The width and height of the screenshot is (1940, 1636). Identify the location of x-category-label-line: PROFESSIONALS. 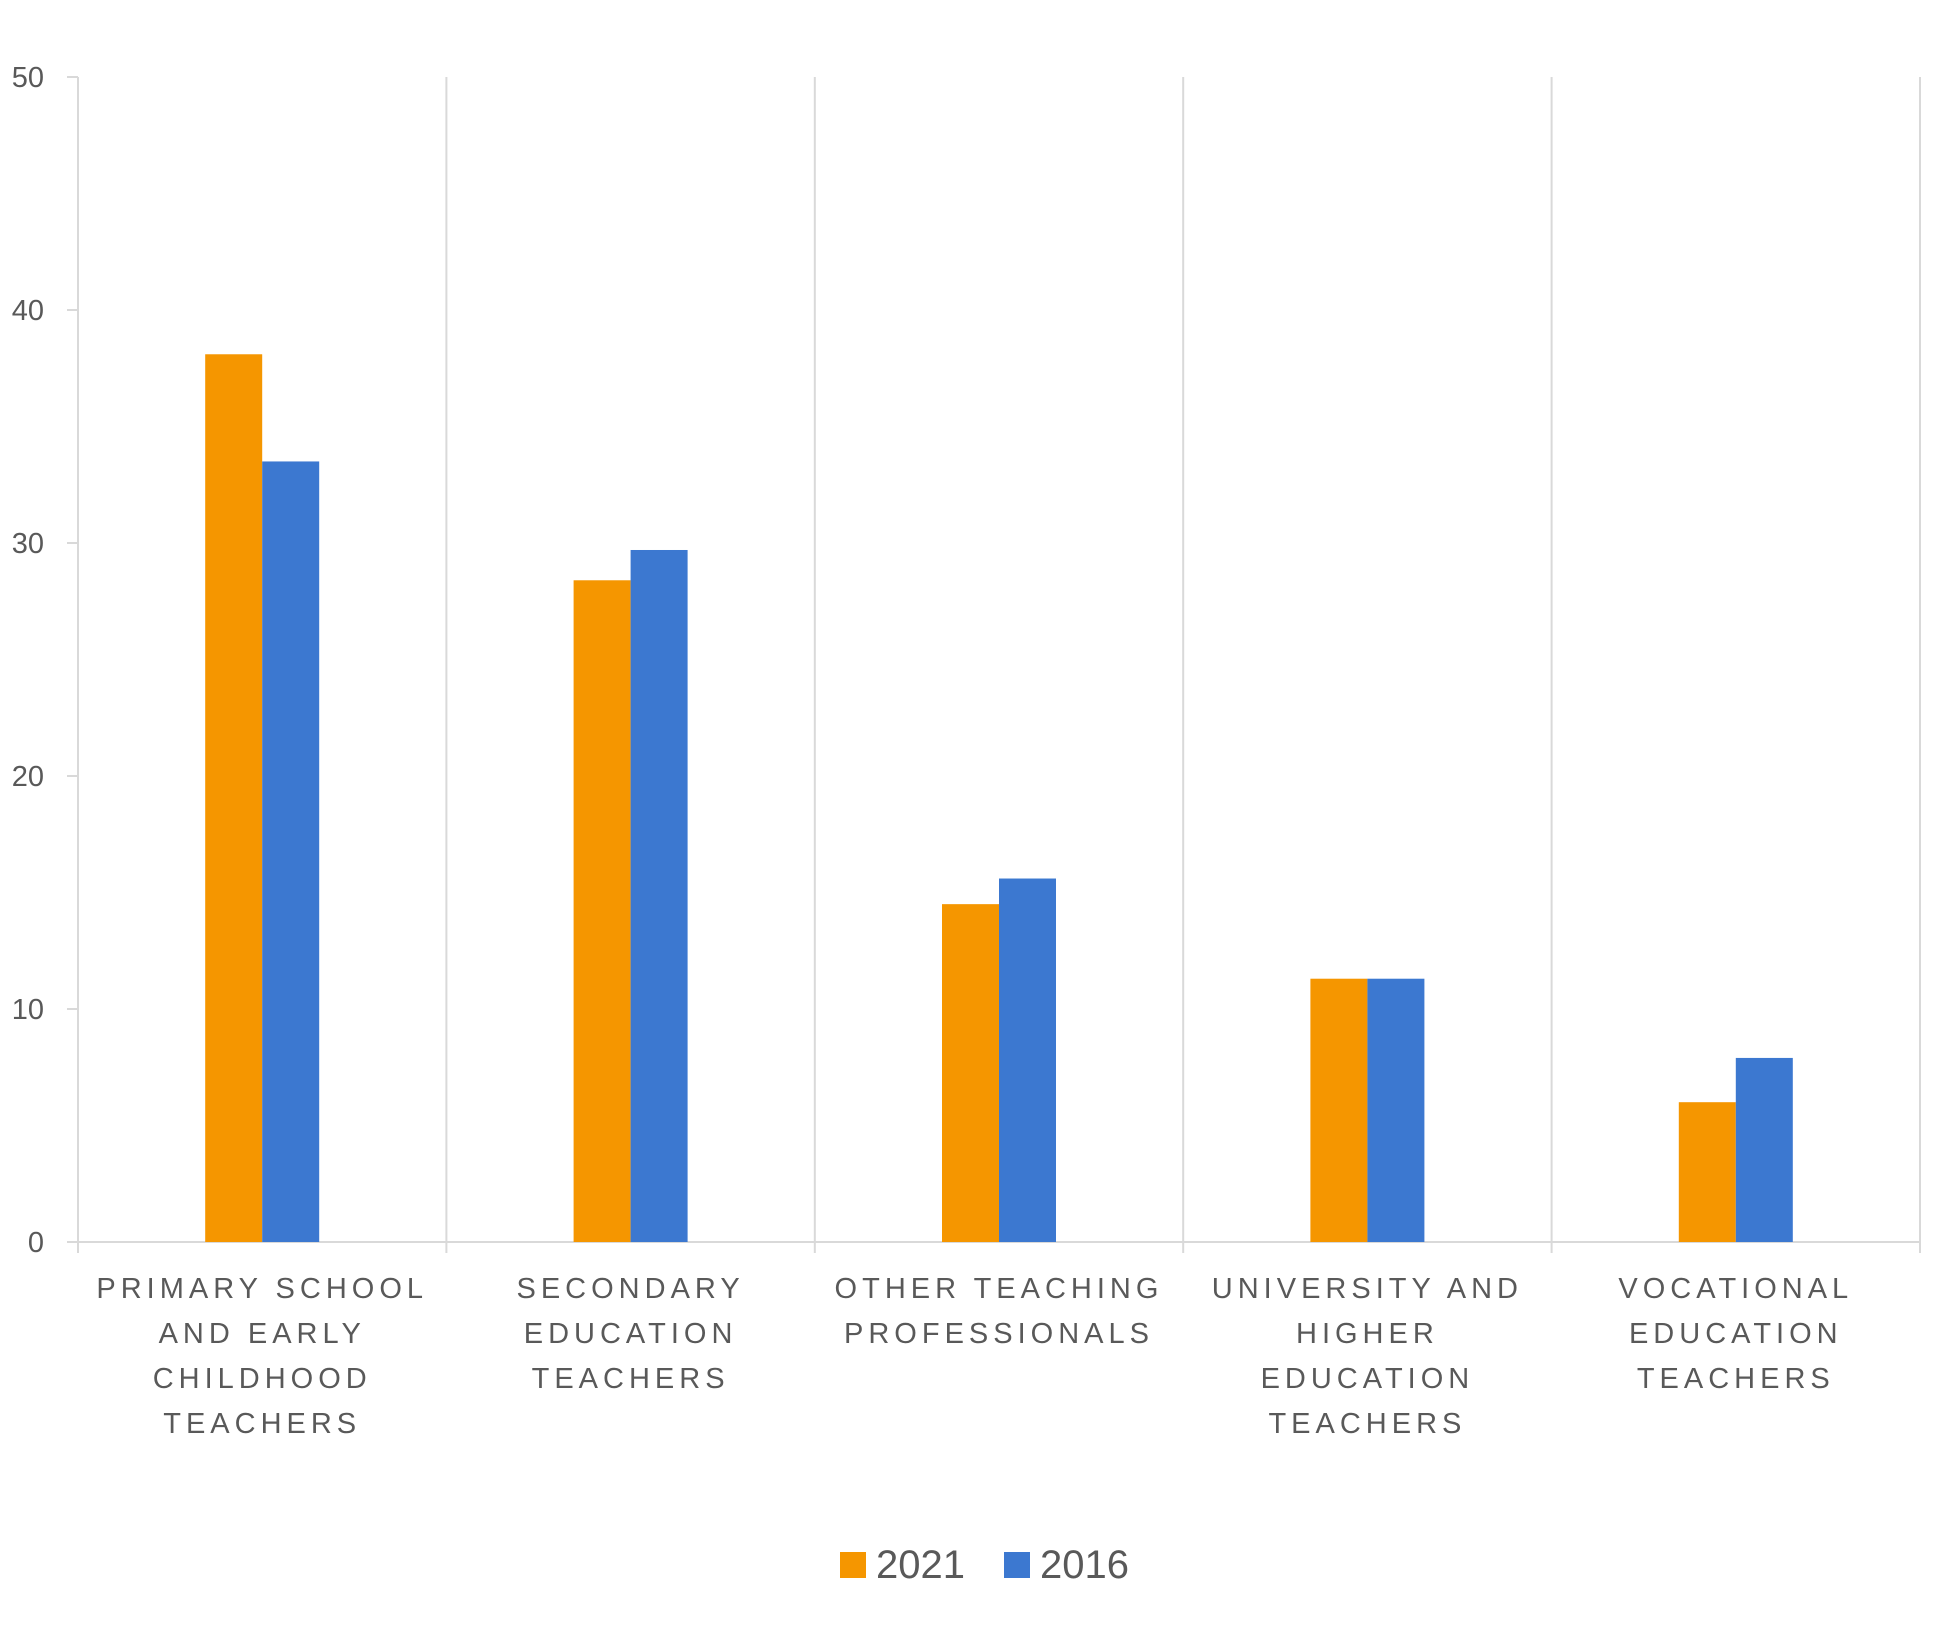
(999, 1334).